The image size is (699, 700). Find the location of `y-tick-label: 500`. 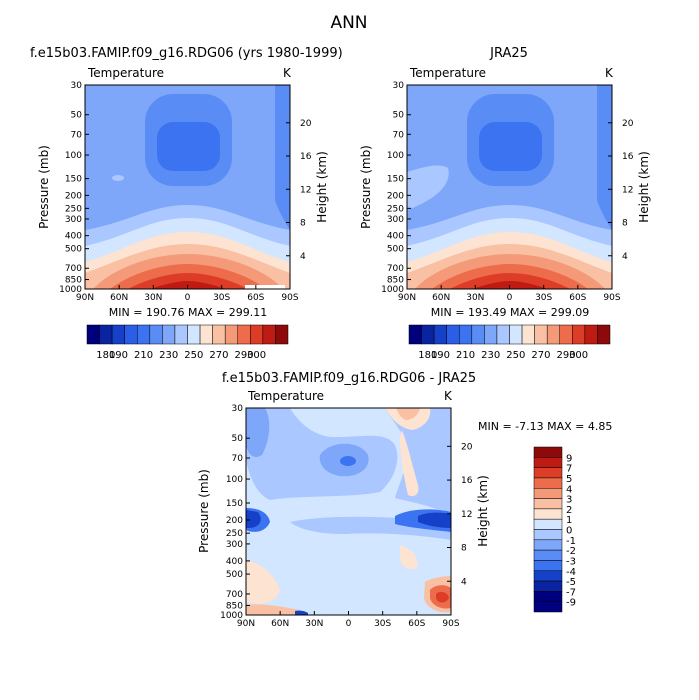

y-tick-label: 500 is located at coordinates (73, 250).